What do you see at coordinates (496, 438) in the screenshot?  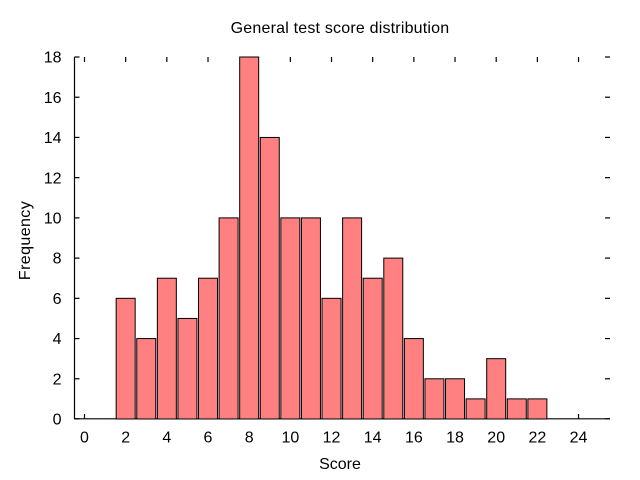 I see `svg-text: 20` at bounding box center [496, 438].